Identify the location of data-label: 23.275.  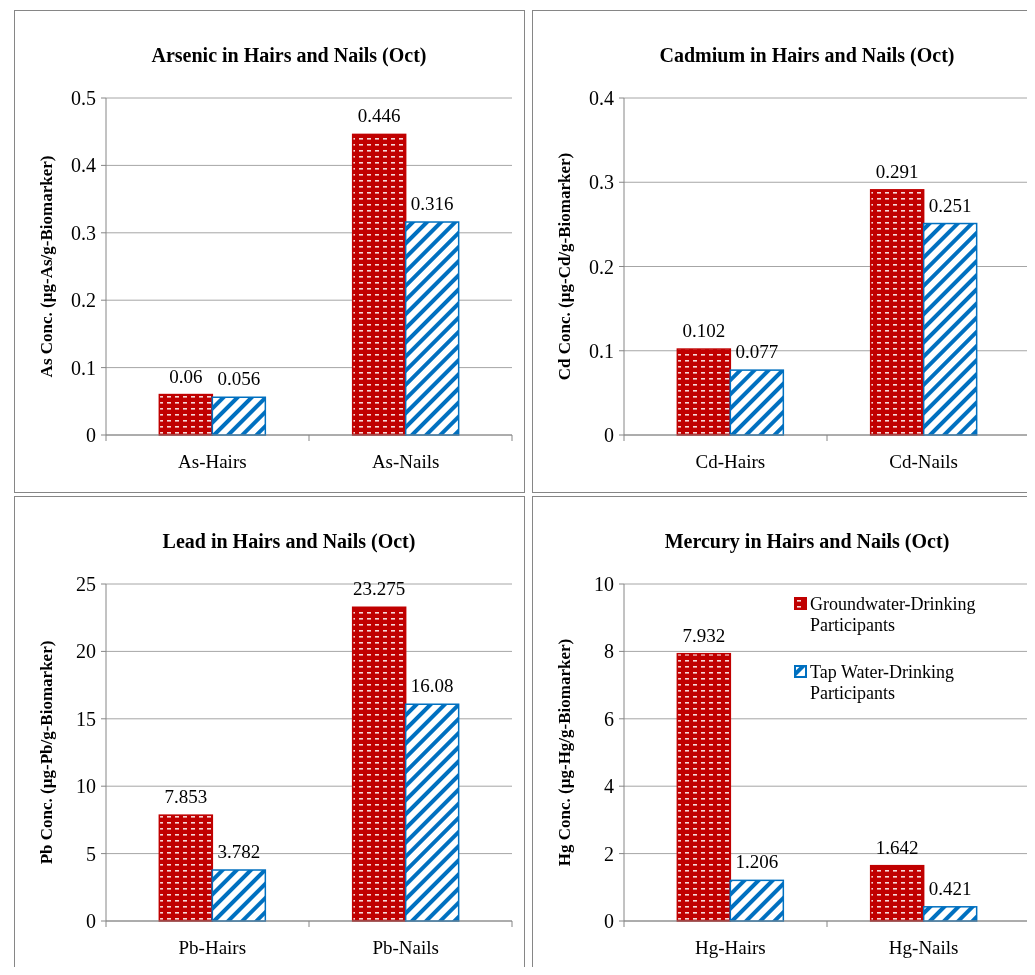
(379, 589).